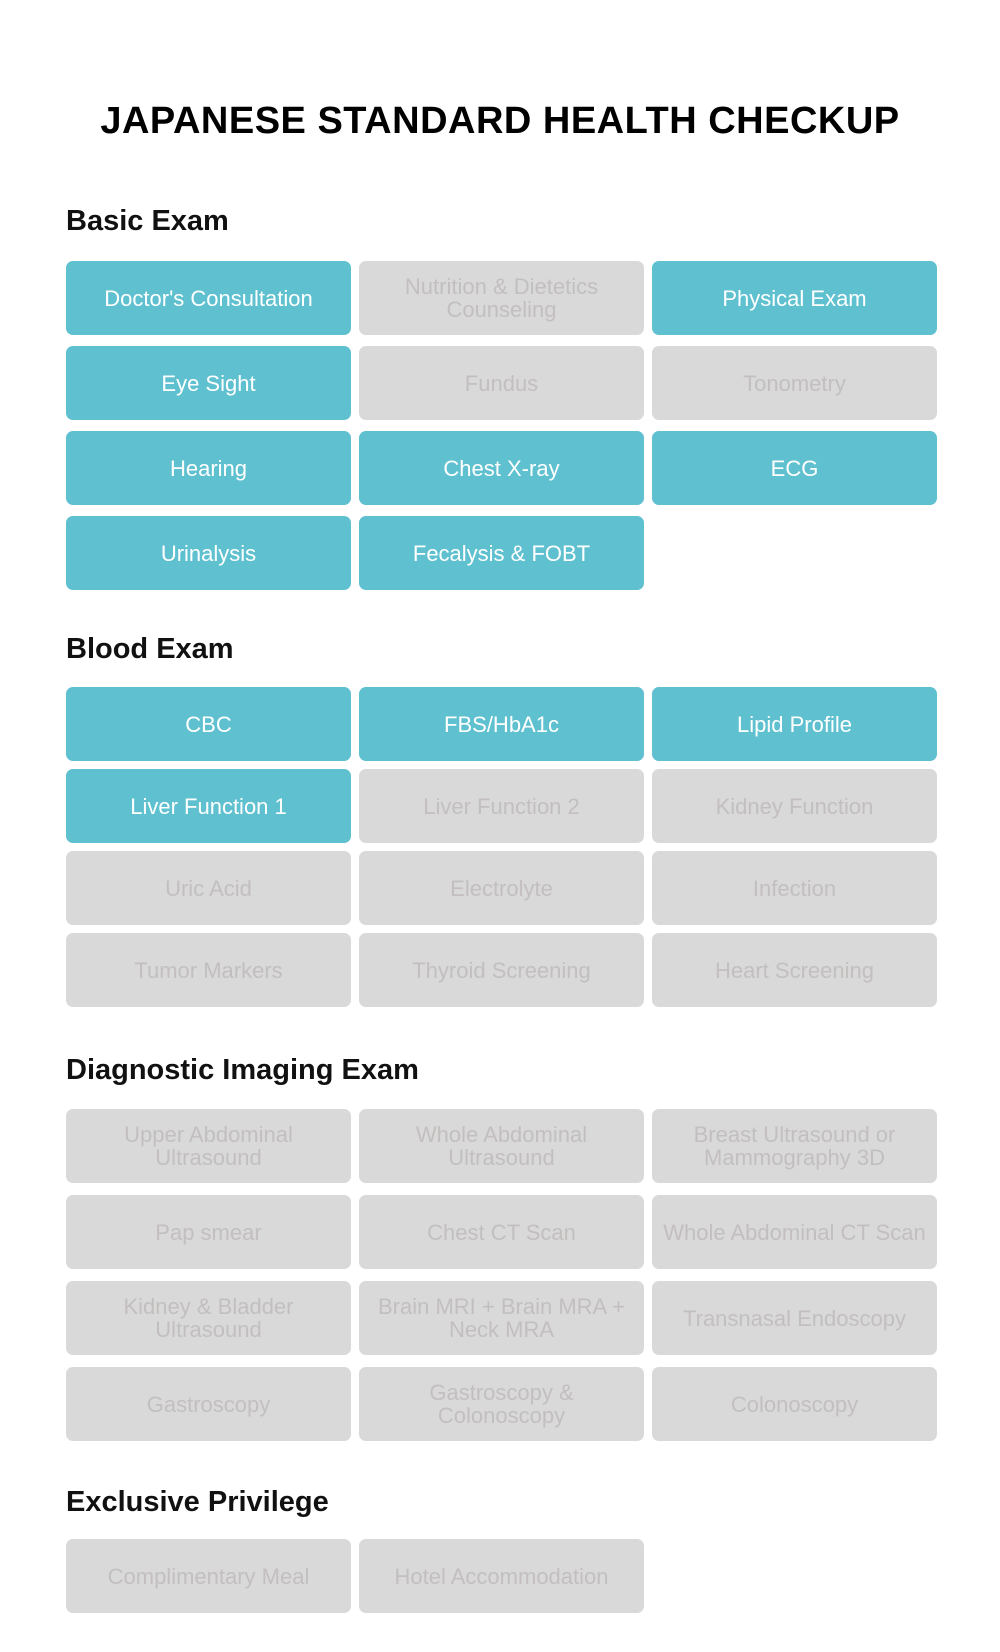 This screenshot has width=1000, height=1652. What do you see at coordinates (197, 1502) in the screenshot?
I see `section-heading: Exclusive Privilege` at bounding box center [197, 1502].